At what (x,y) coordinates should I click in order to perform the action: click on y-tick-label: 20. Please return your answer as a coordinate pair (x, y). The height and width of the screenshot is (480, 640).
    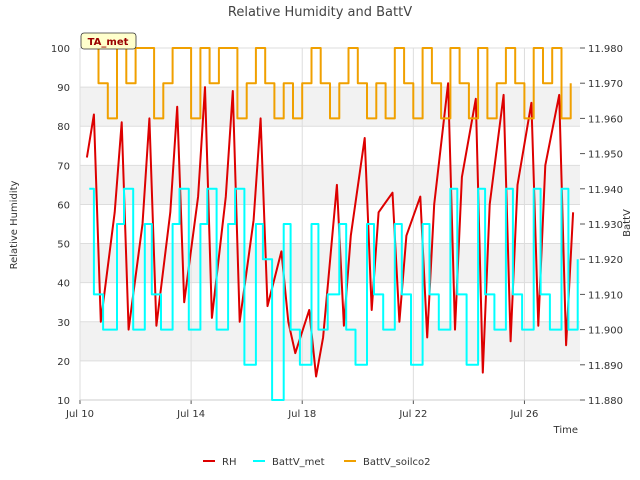
    Looking at the image, I should click on (63, 362).